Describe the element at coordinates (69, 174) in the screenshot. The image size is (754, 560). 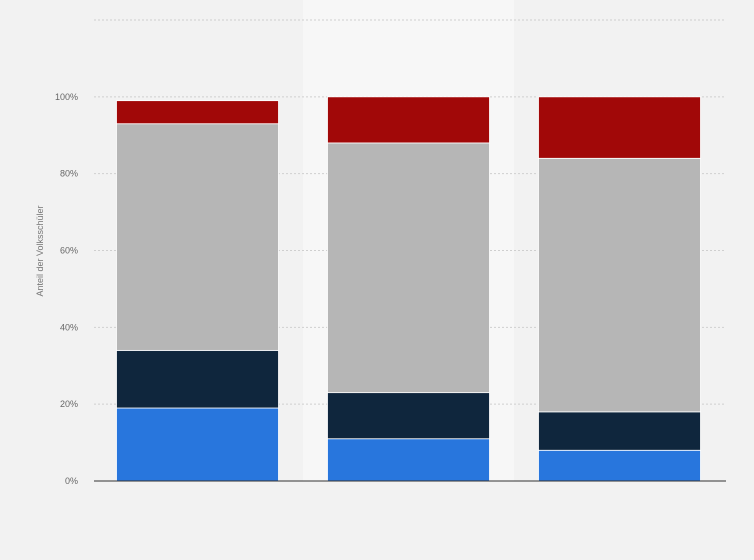
I see `y-tick-label: 80%` at that location.